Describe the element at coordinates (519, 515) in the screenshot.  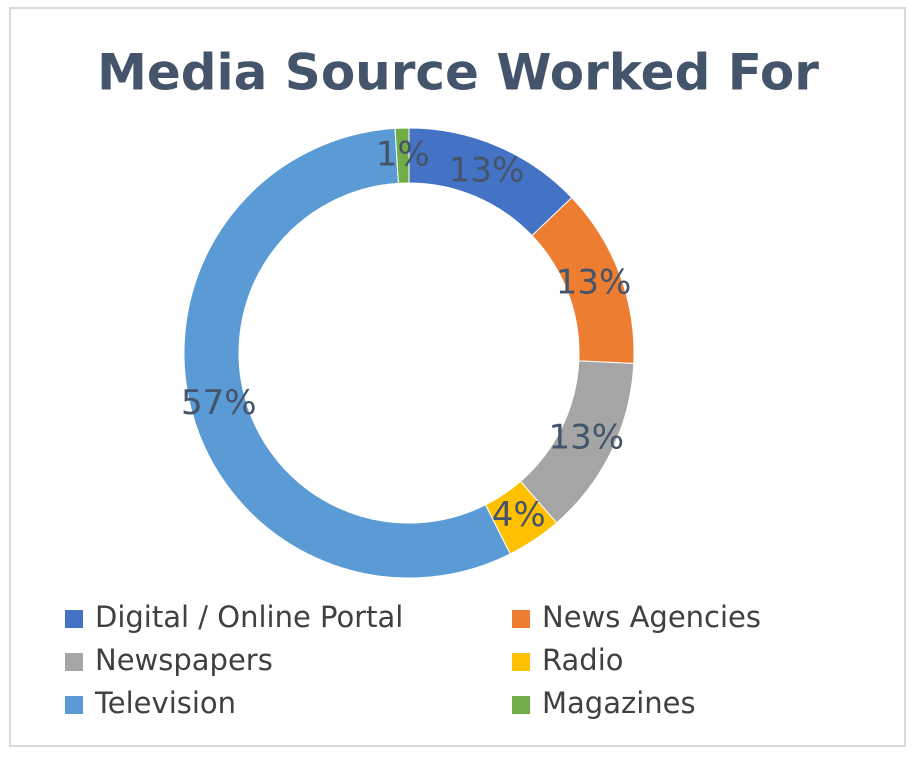
I see `data-label: 4%` at that location.